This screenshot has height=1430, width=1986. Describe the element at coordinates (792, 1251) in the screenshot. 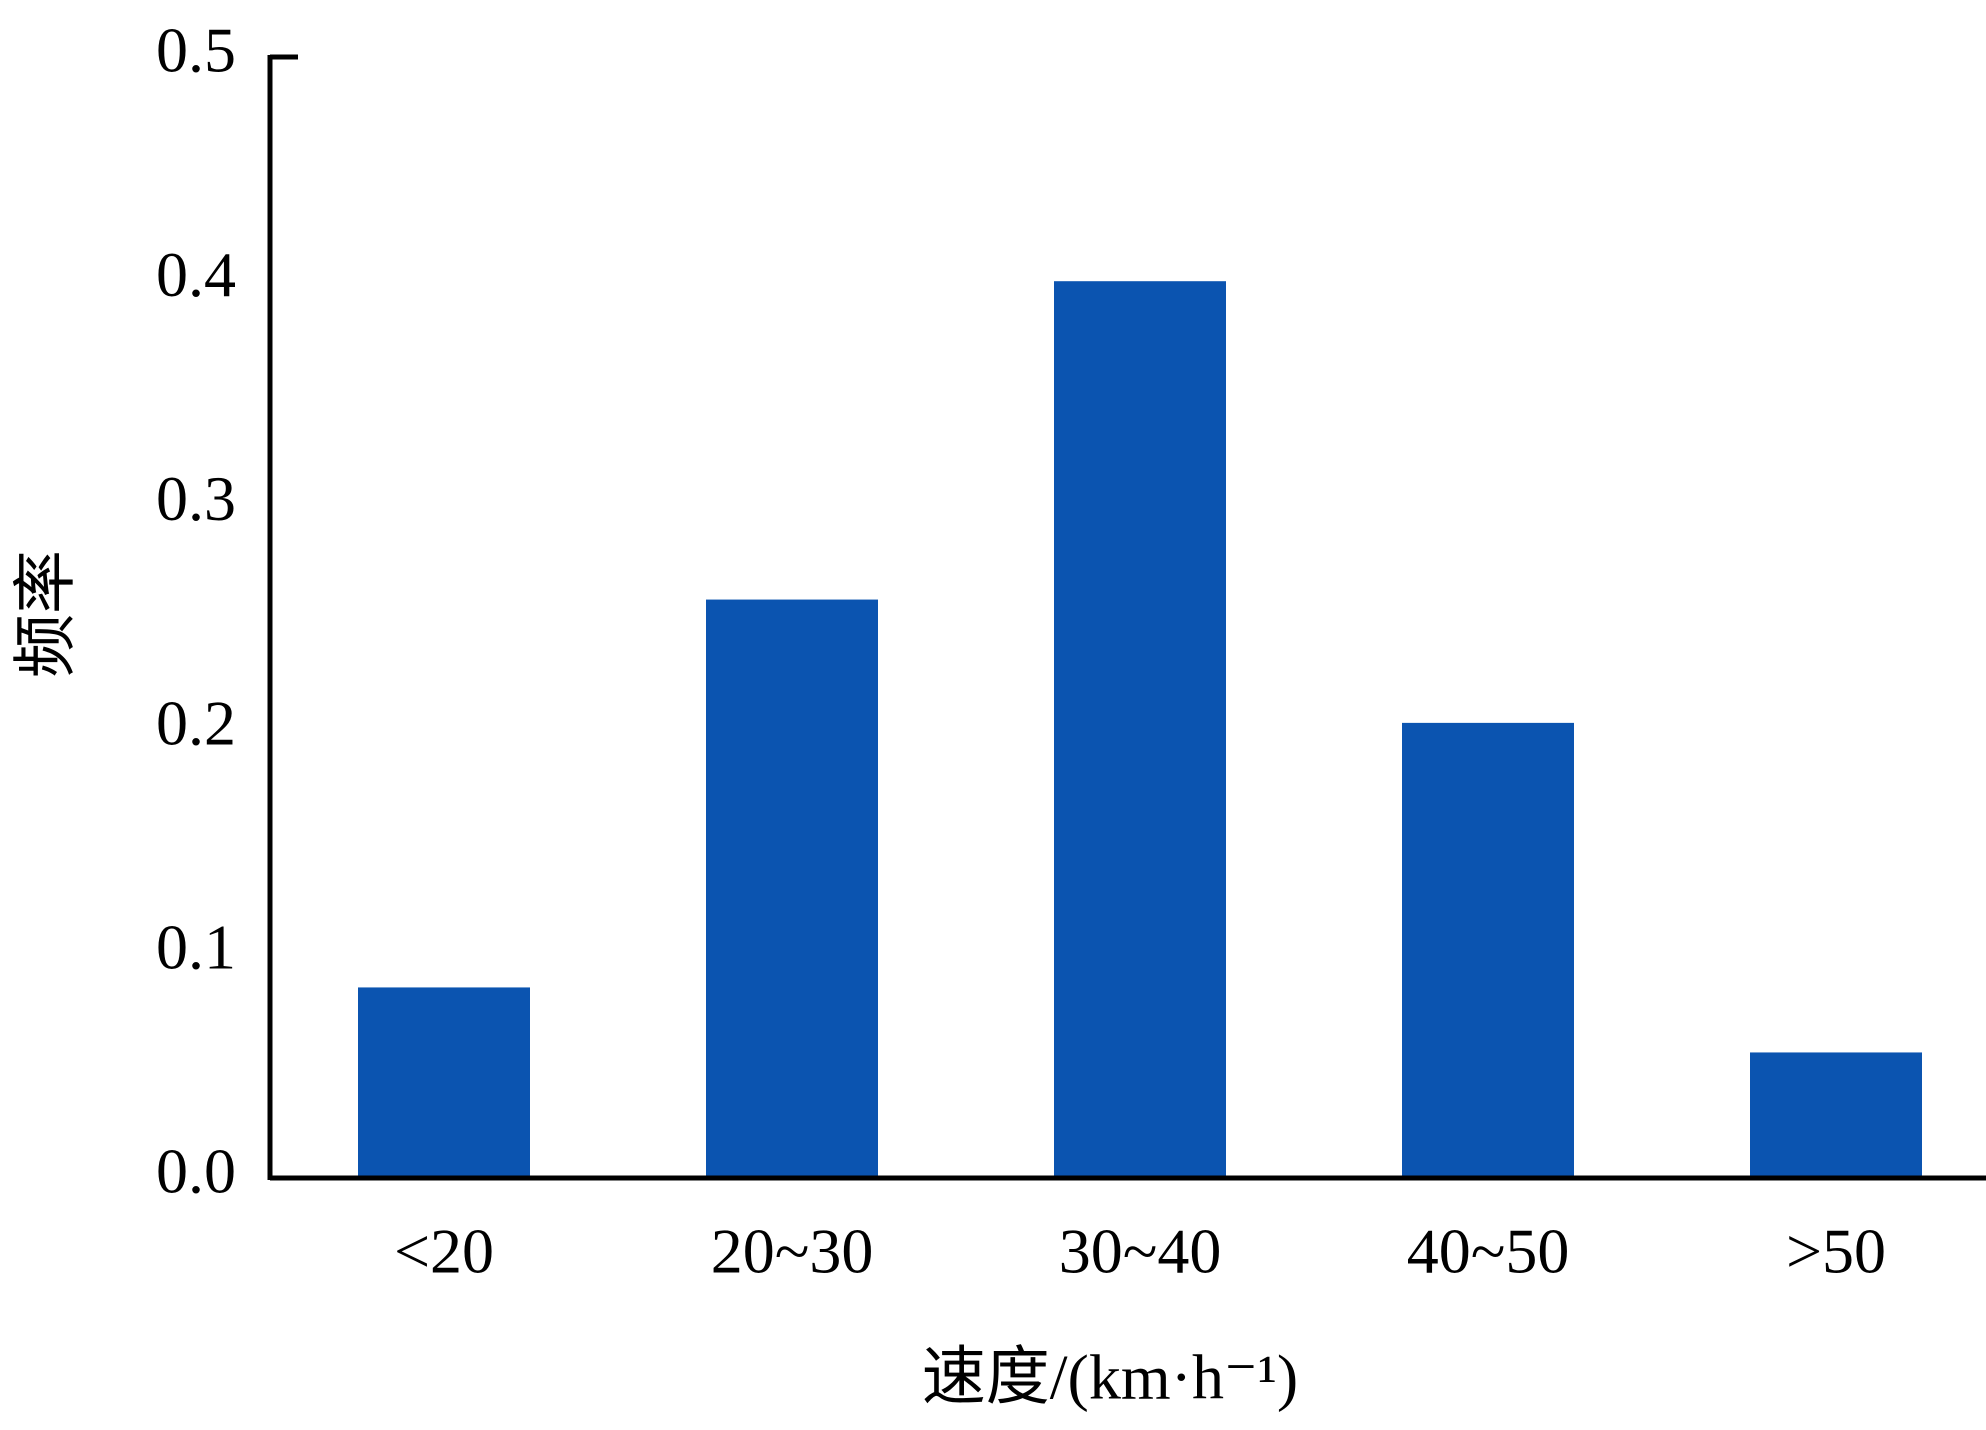

I see `x-tick-label: 20~30` at that location.